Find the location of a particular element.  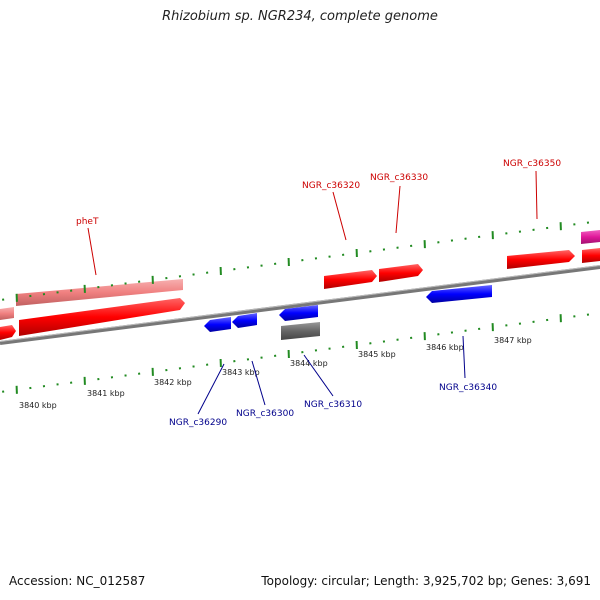

label-ngr-c36320: NGR_c36320 is located at coordinates (331, 186).